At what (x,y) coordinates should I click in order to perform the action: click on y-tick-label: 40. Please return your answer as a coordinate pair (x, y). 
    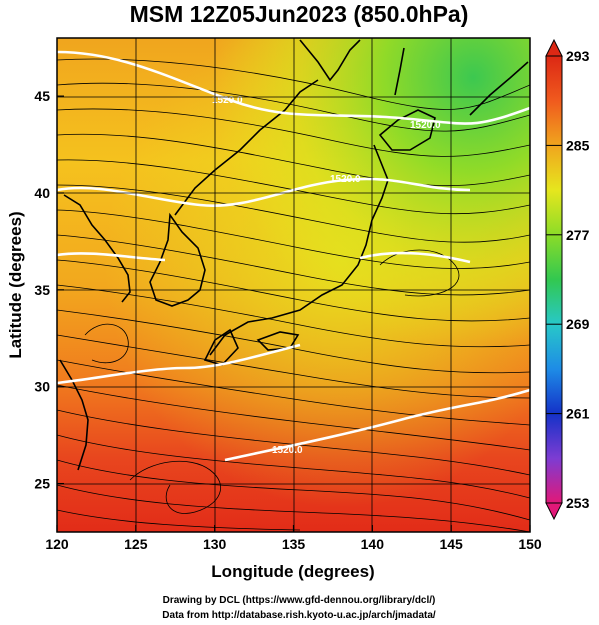
    Looking at the image, I should click on (42, 193).